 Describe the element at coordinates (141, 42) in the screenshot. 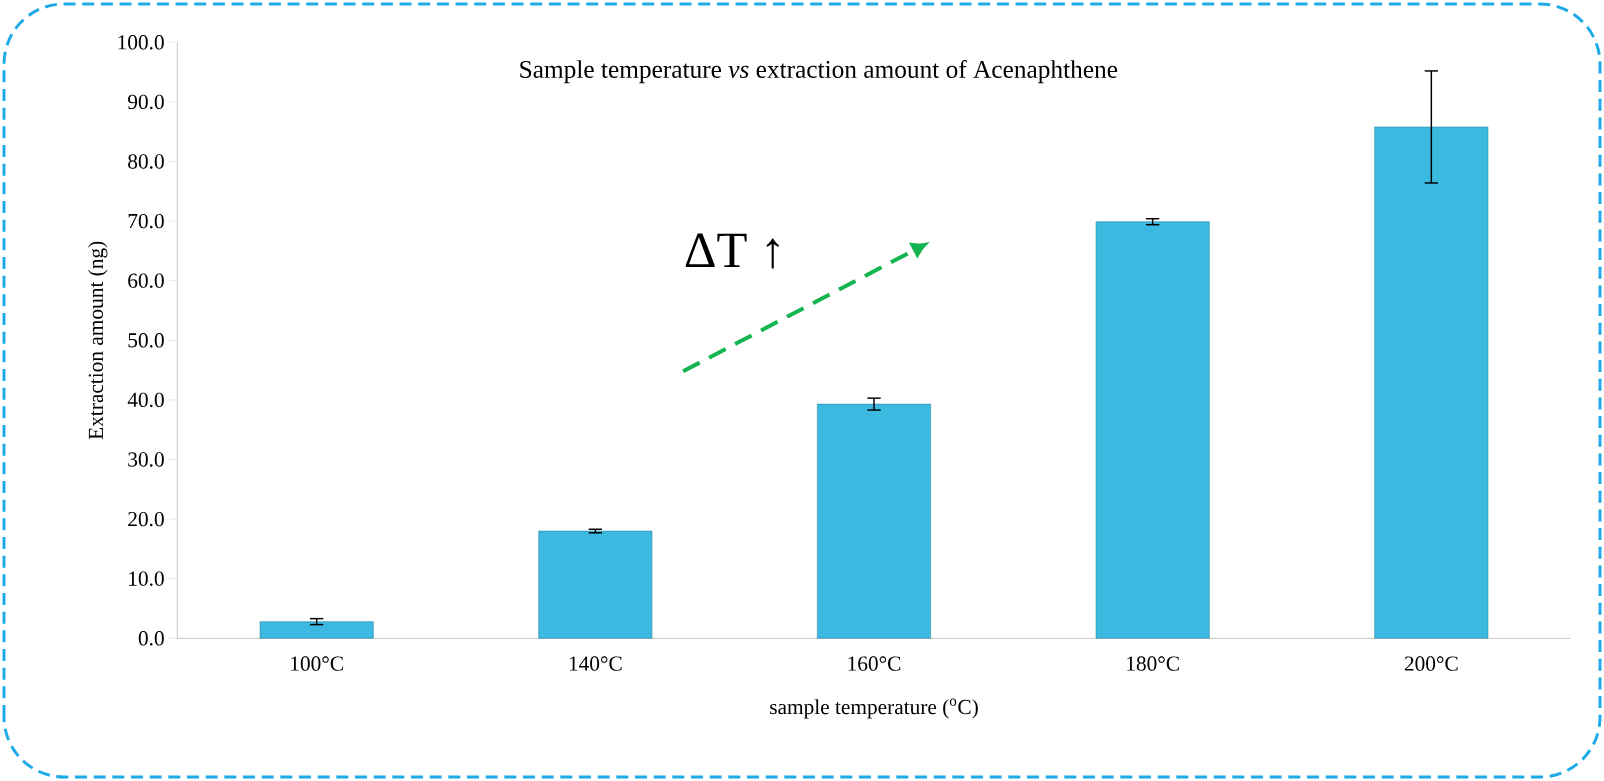

I see `y-tick-label: 100.0` at that location.